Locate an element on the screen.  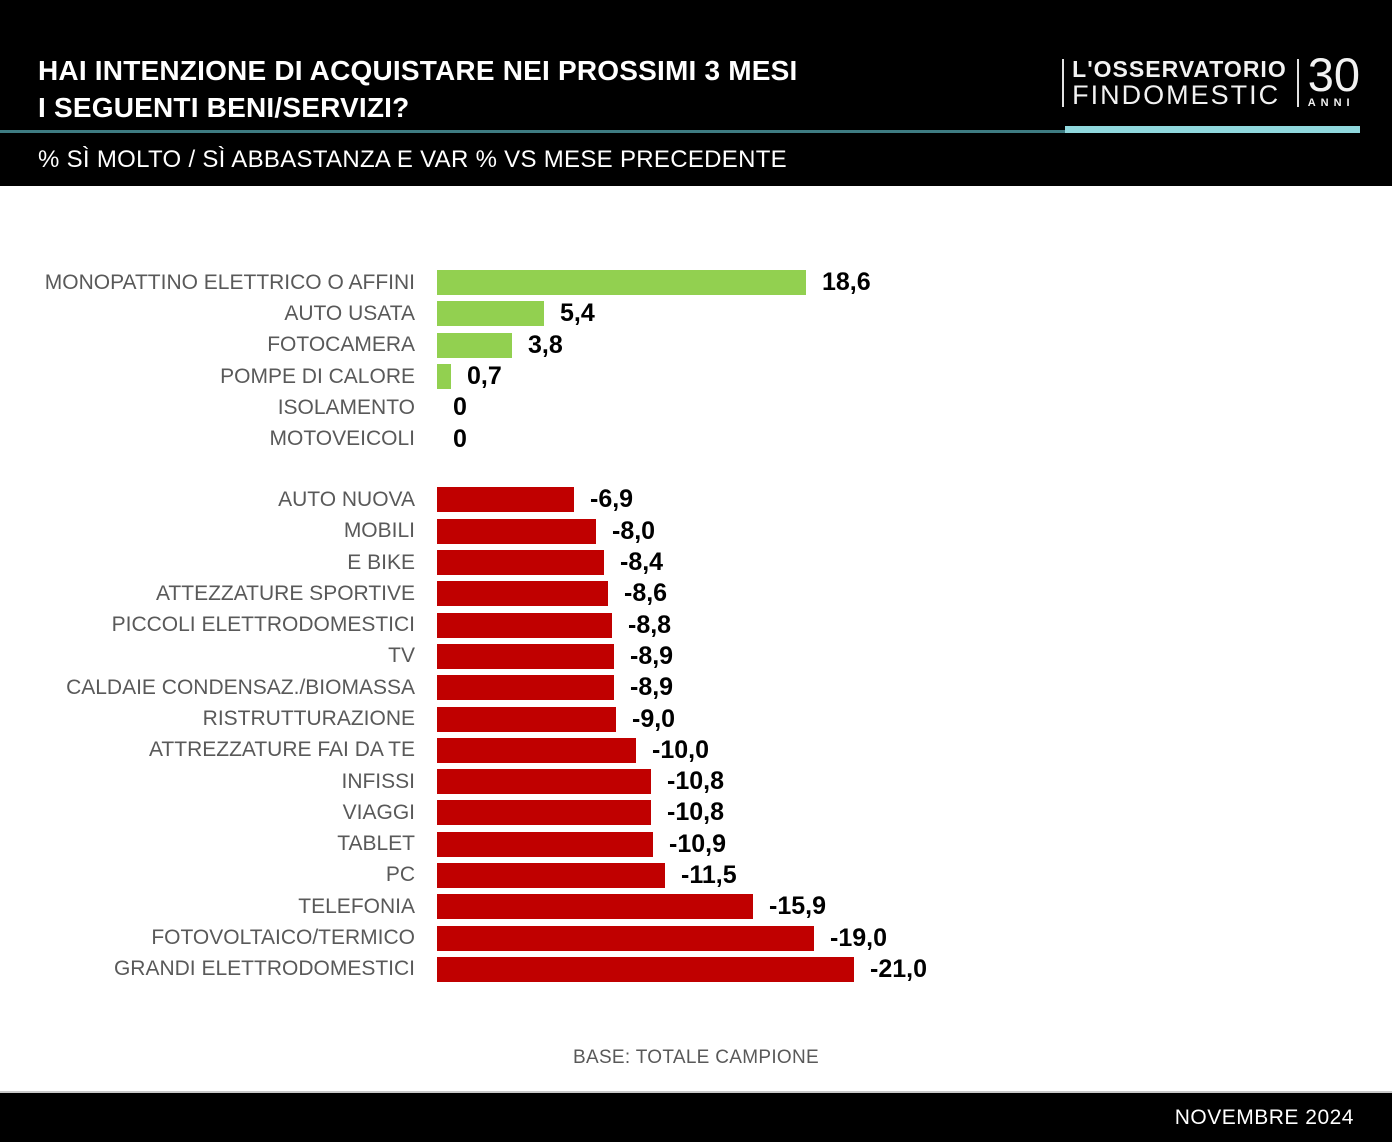
chart-row: ATTREZZATURE FAI DA TE -10,0 is located at coordinates (696, 750).